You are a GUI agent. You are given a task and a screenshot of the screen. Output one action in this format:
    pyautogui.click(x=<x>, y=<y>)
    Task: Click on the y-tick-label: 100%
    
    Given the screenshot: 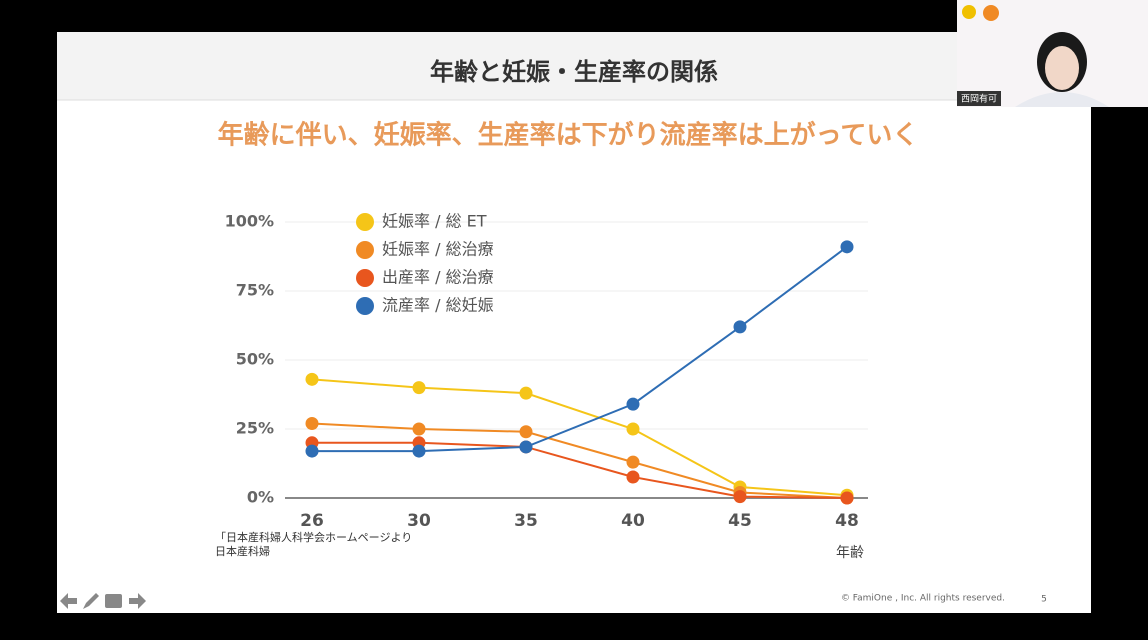 What is the action you would take?
    pyautogui.click(x=249, y=221)
    